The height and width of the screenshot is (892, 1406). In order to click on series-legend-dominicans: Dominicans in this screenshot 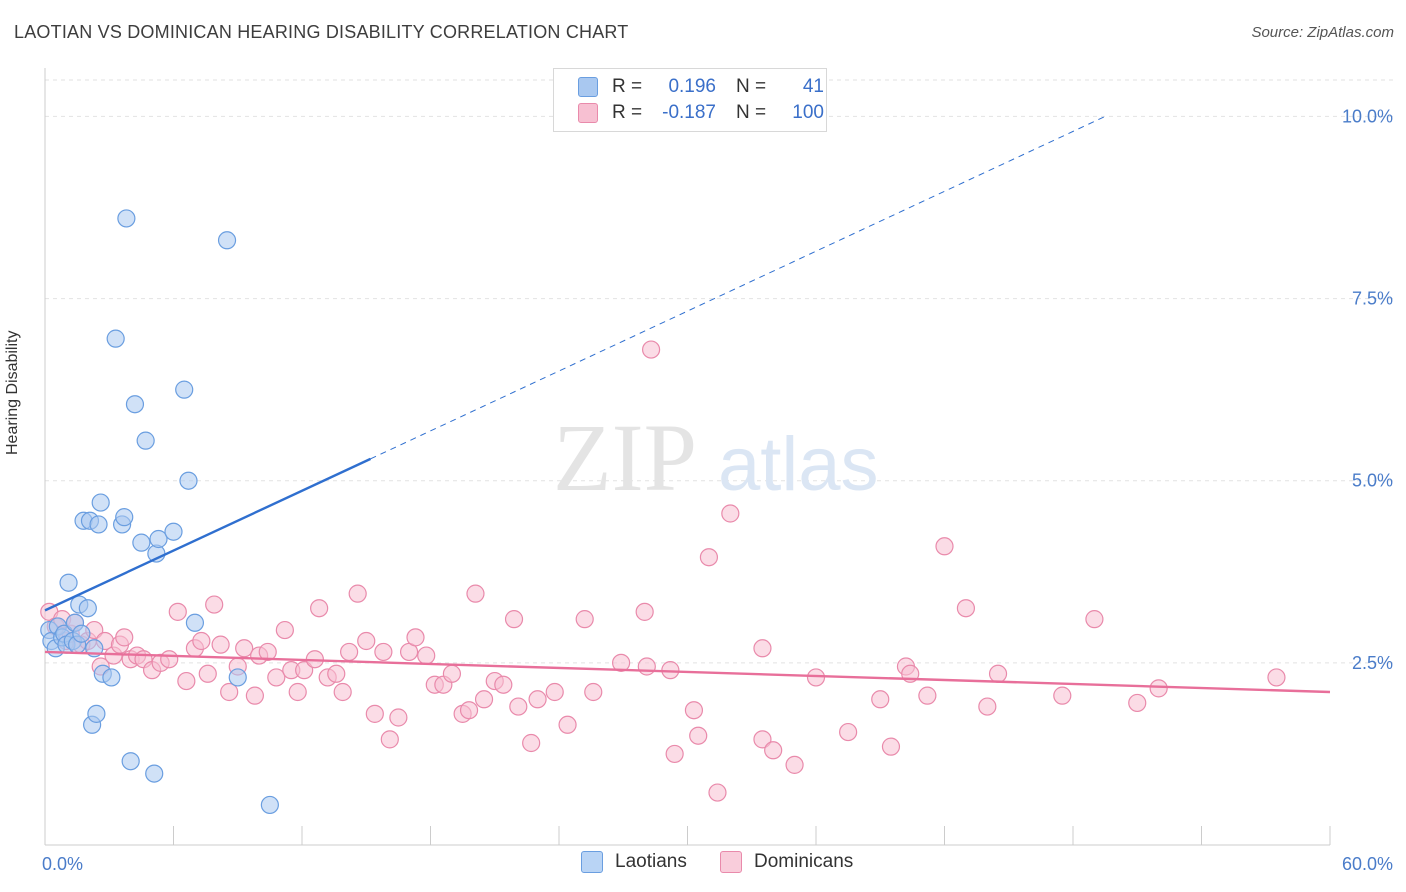, I will do `click(786, 862)`.